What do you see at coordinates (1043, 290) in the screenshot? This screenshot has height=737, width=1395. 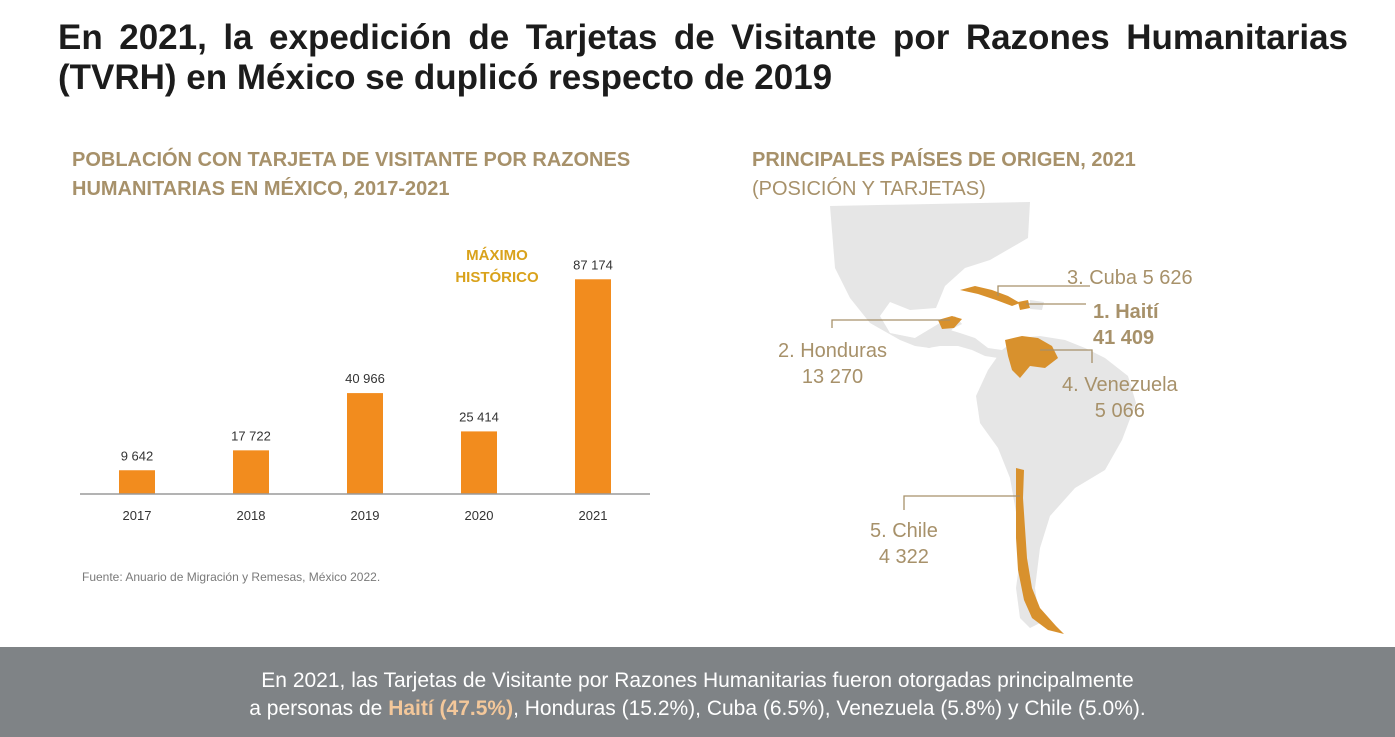 I see `leader-cuba` at bounding box center [1043, 290].